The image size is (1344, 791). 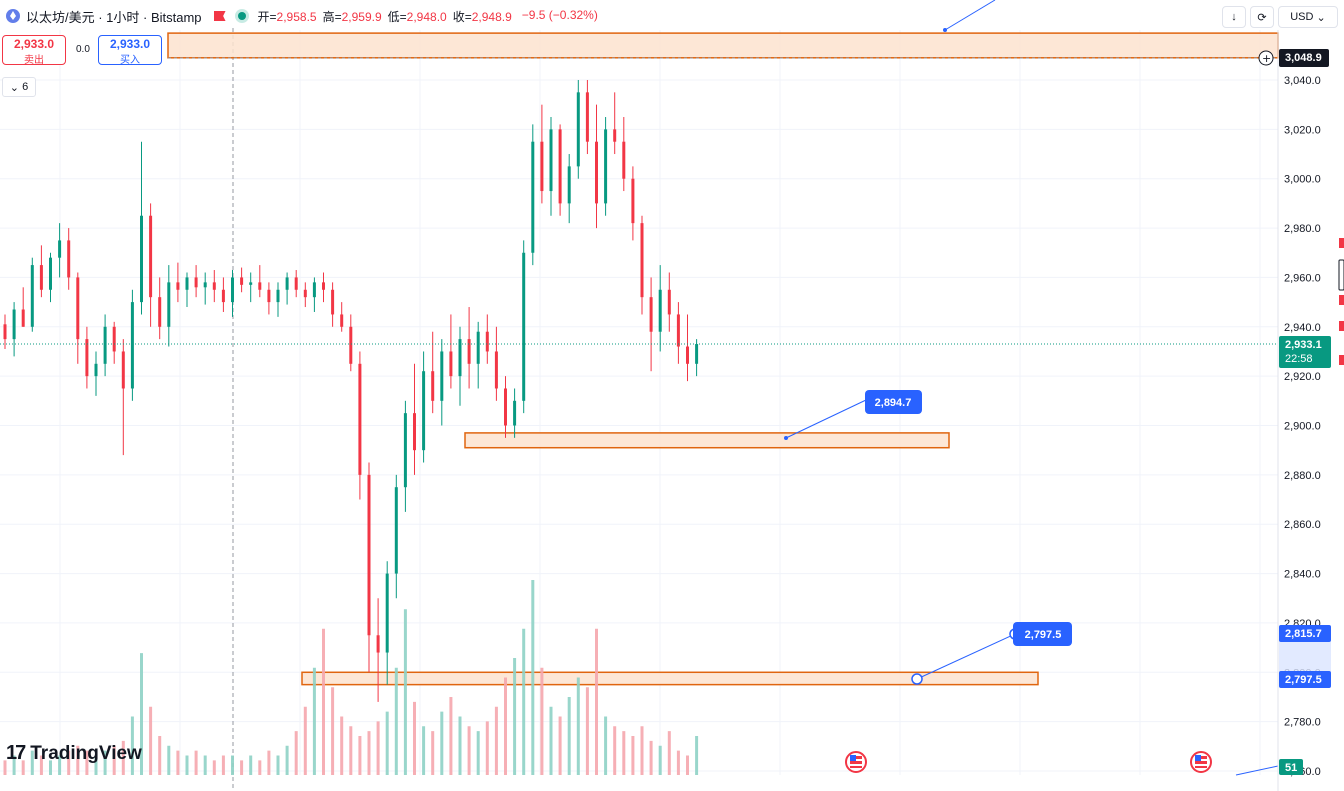 What do you see at coordinates (296, 16) in the screenshot?
I see `open-value: 2,958.5` at bounding box center [296, 16].